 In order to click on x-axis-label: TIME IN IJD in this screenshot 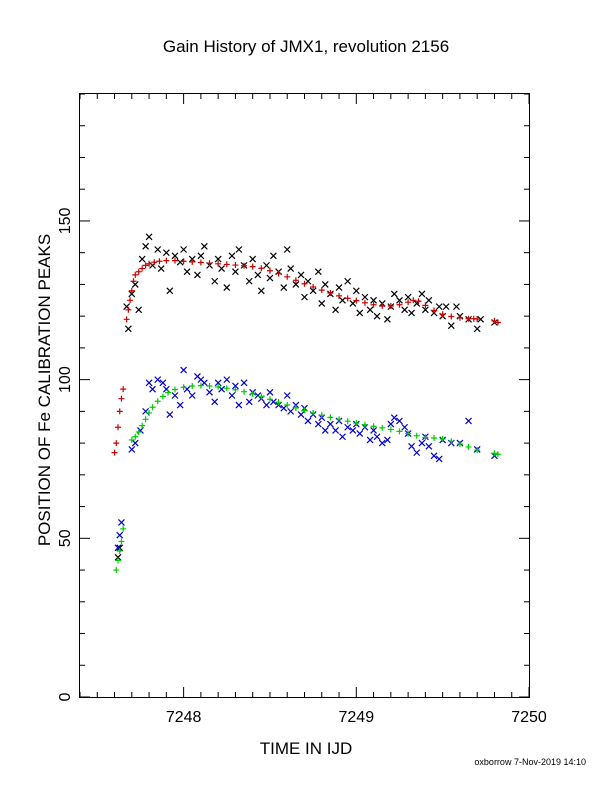, I will do `click(306, 748)`.